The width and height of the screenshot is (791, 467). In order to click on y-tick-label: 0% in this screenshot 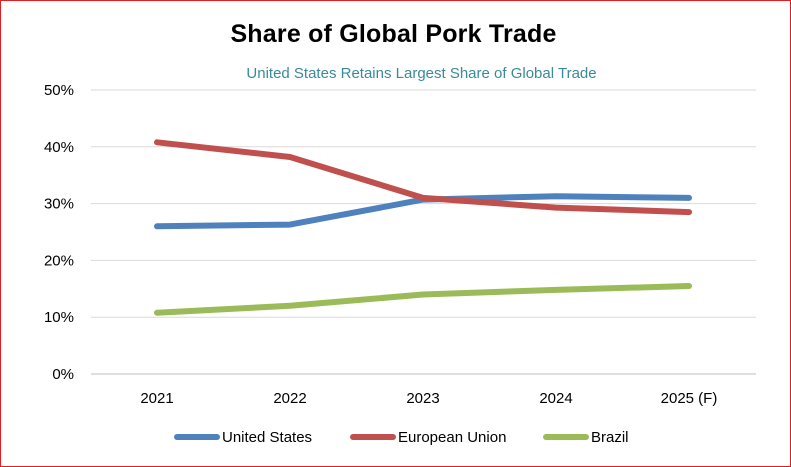, I will do `click(63, 374)`.